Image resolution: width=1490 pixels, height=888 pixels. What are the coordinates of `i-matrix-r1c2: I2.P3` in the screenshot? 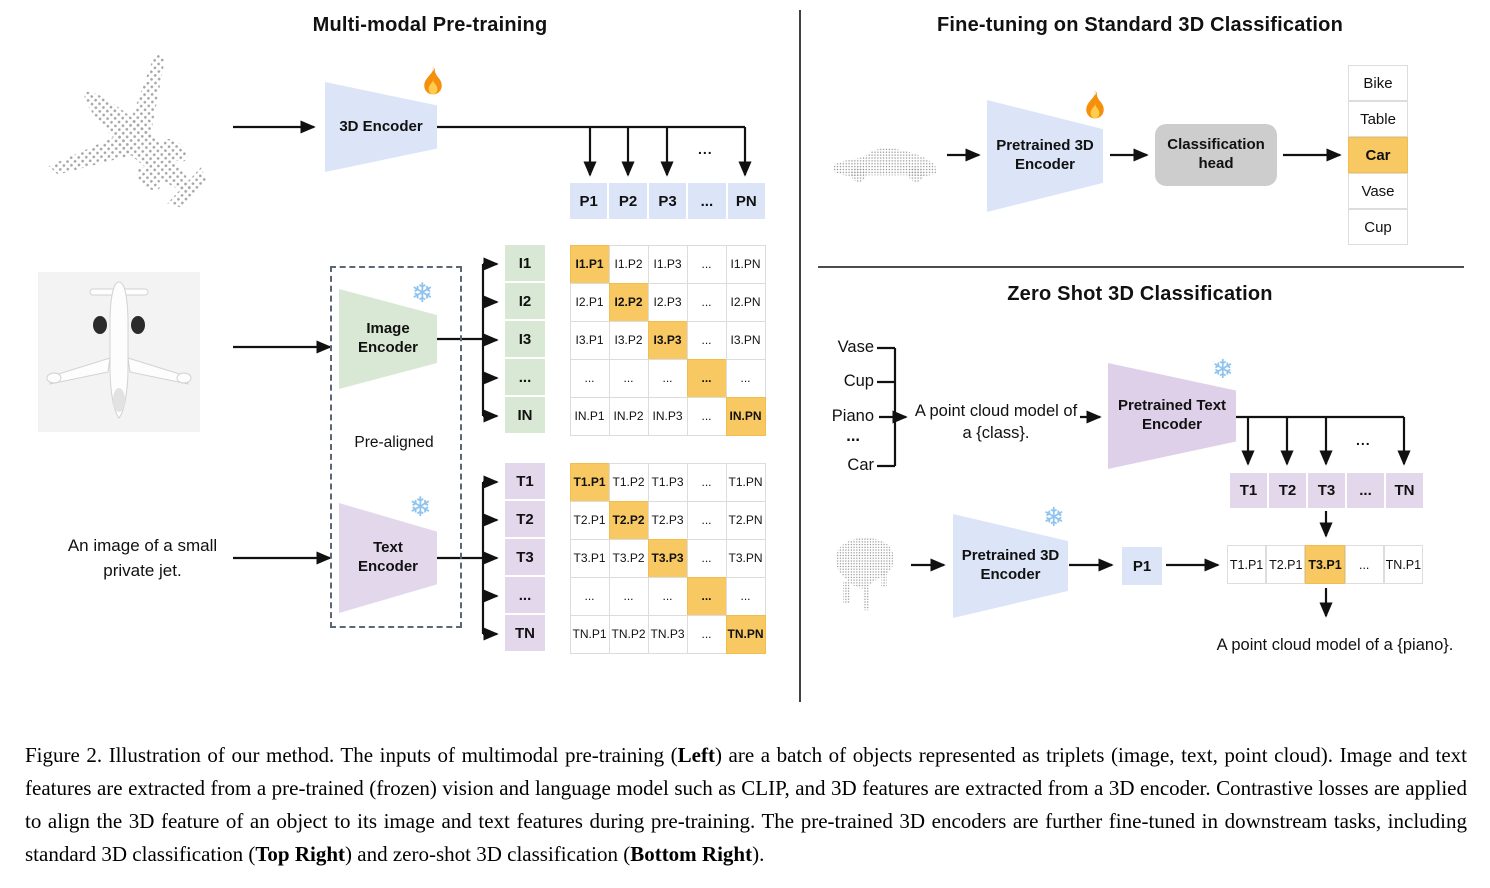 It's located at (667, 302).